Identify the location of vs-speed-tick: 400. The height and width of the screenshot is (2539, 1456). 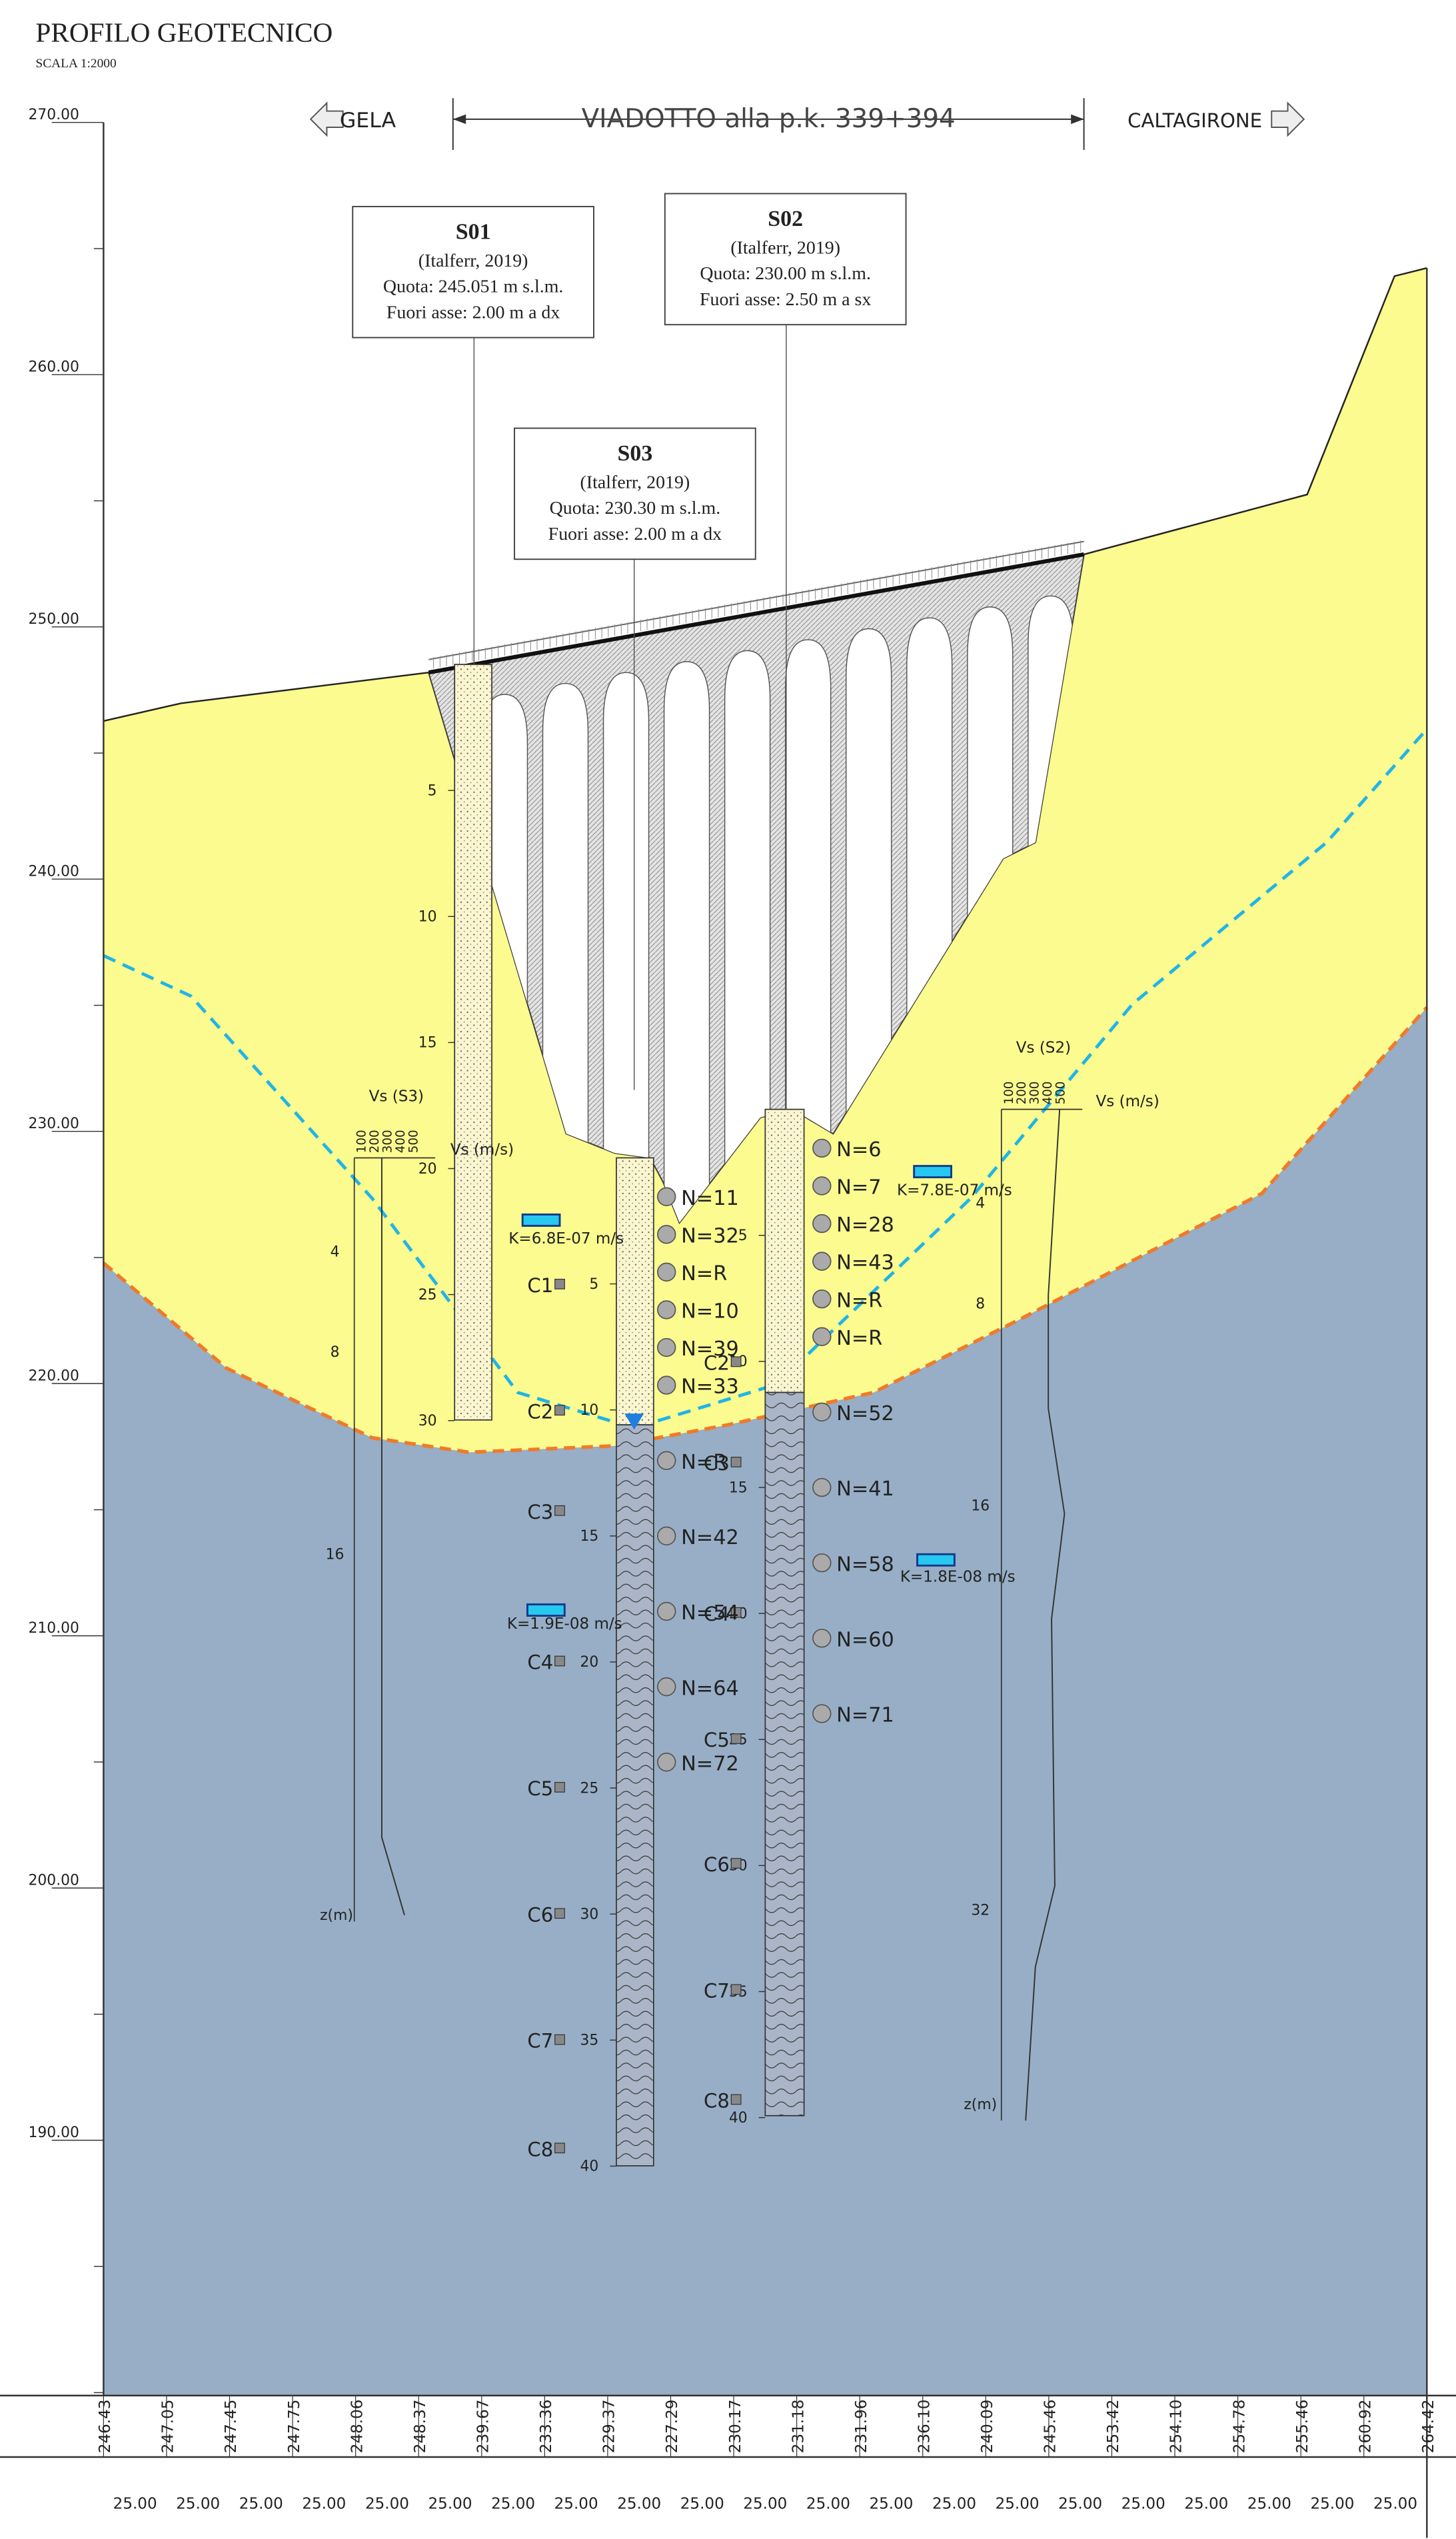
(1048, 1093).